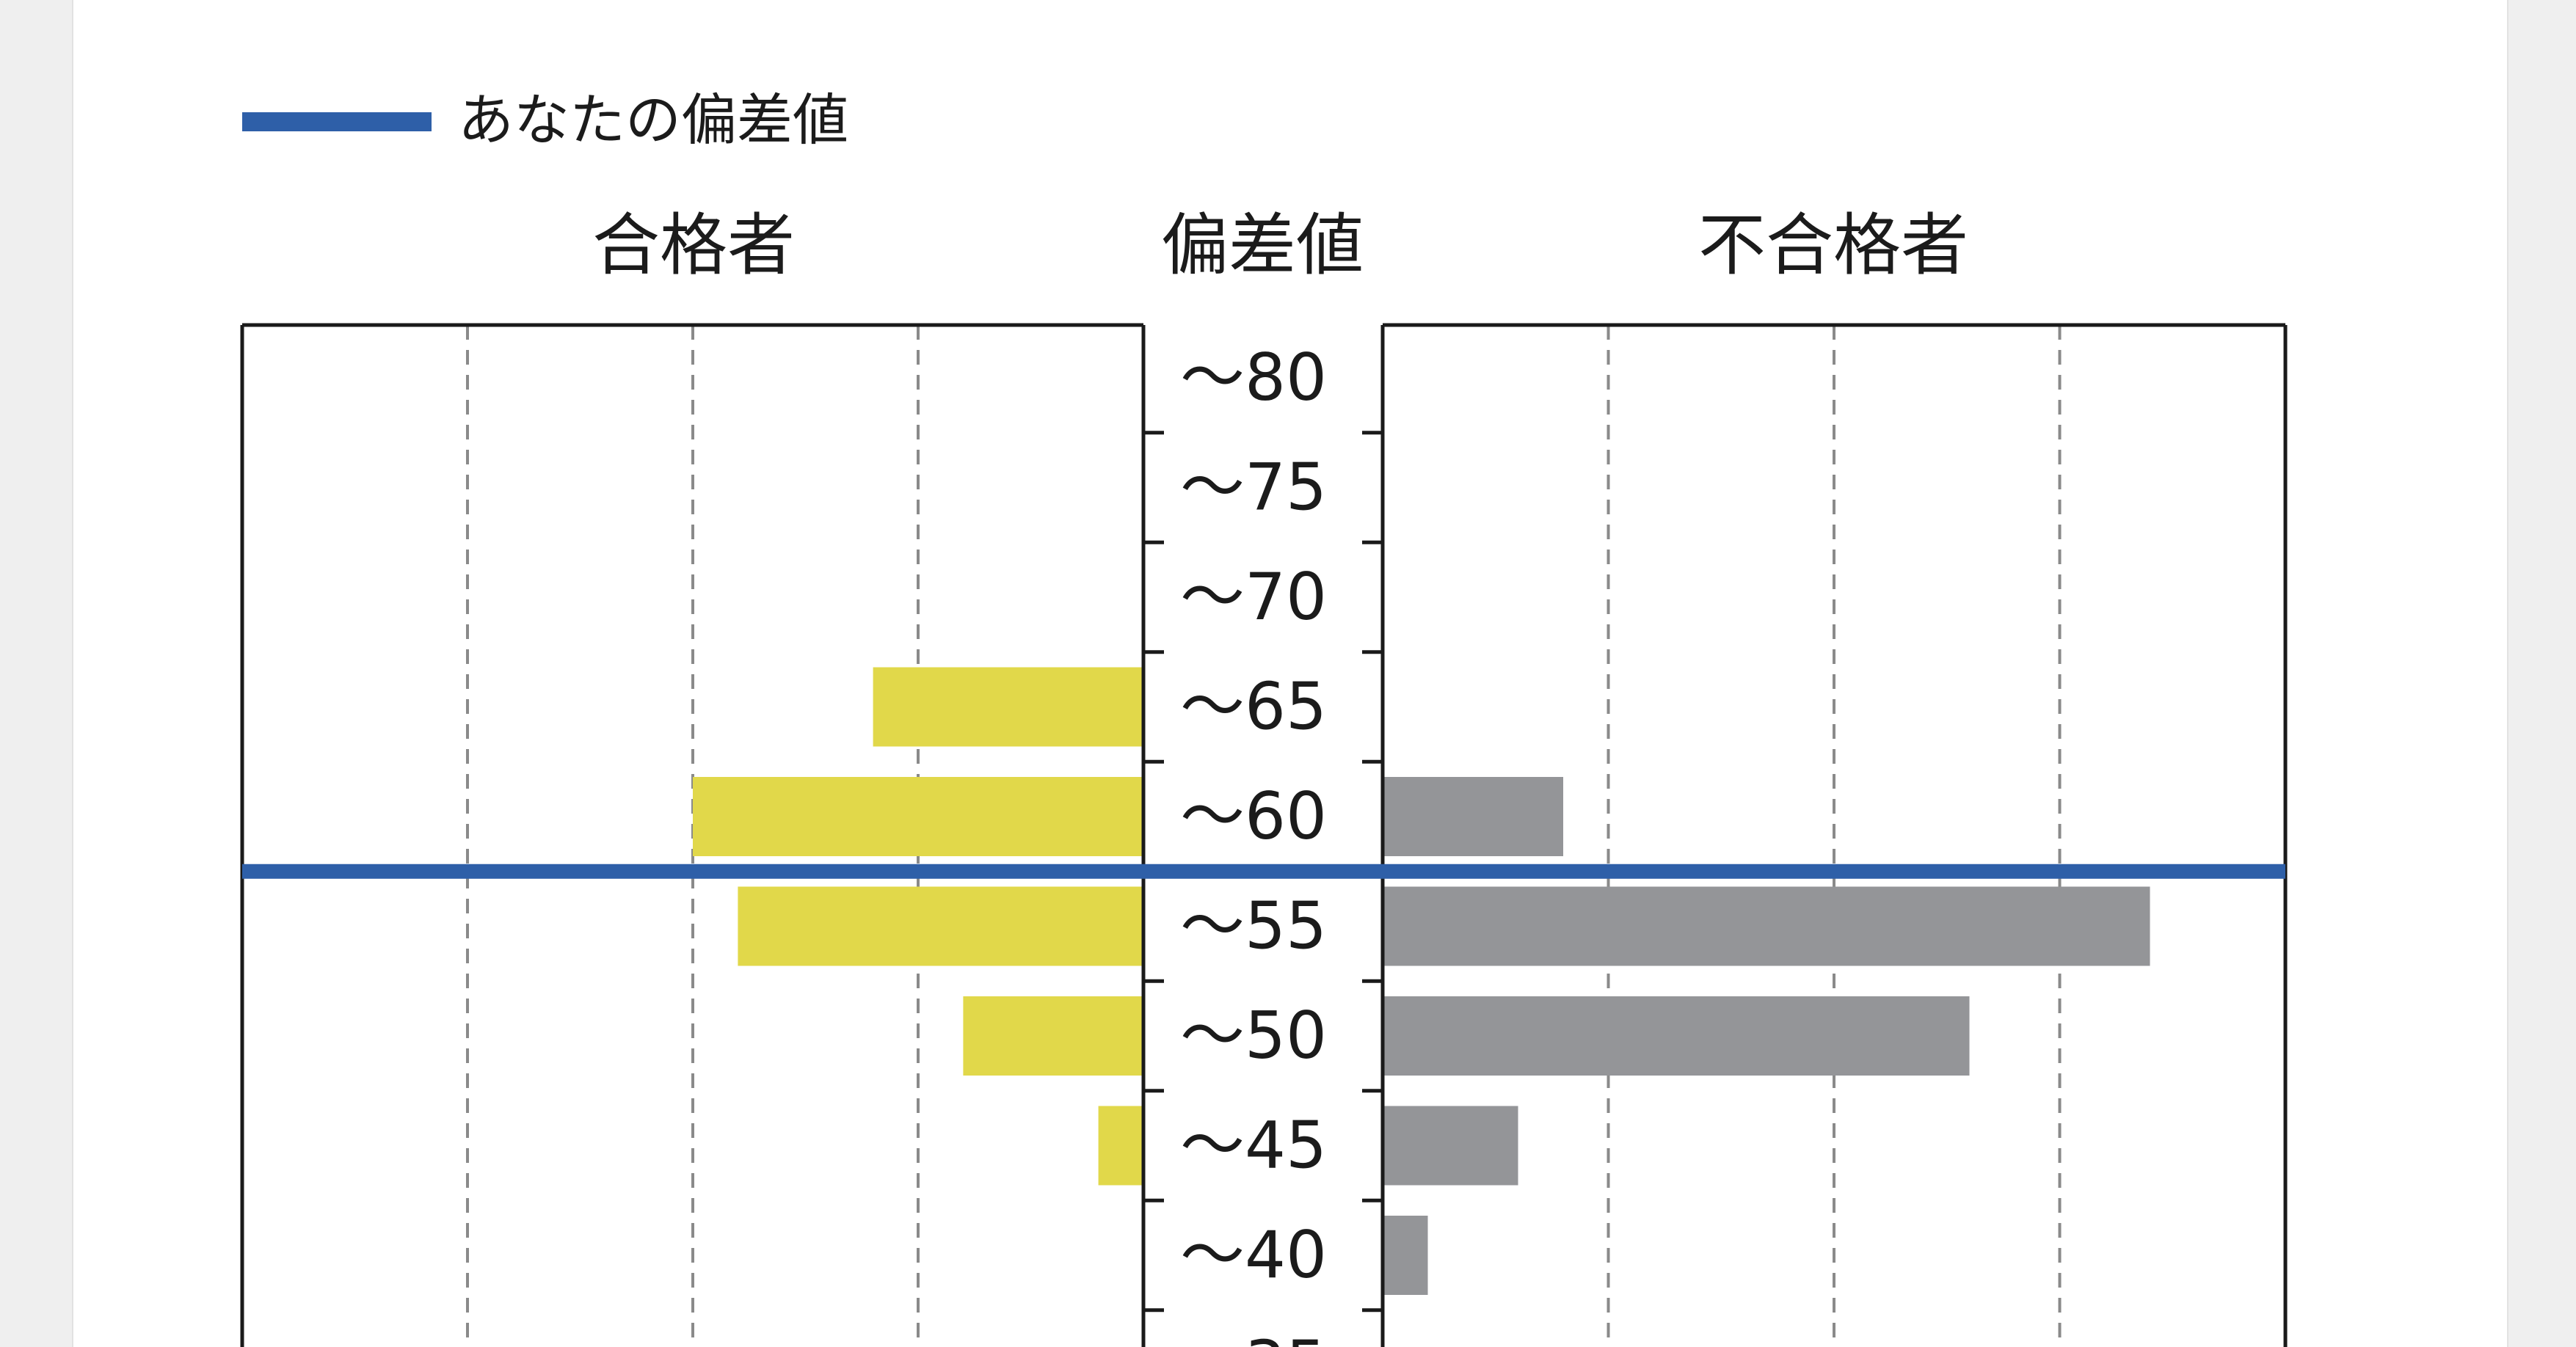 The width and height of the screenshot is (2576, 1347). I want to click on score-band-label: 〜75, so click(1253, 487).